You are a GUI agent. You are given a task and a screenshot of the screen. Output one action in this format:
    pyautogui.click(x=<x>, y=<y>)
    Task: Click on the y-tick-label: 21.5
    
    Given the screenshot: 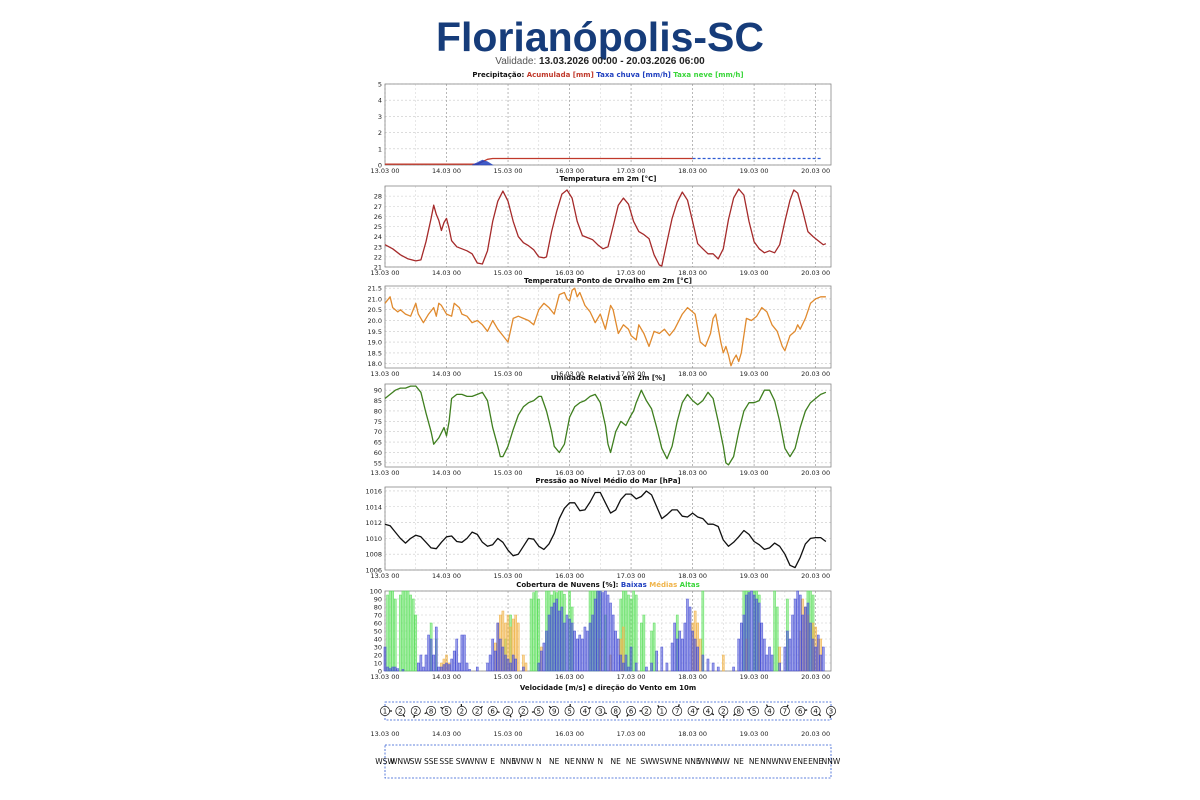 What is the action you would take?
    pyautogui.click(x=375, y=289)
    